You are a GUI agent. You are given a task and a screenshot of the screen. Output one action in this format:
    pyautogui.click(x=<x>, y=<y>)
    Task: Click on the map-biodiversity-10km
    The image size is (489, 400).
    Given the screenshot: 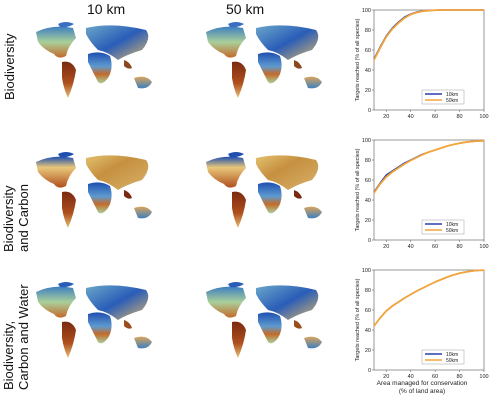 What is the action you would take?
    pyautogui.click(x=94, y=60)
    